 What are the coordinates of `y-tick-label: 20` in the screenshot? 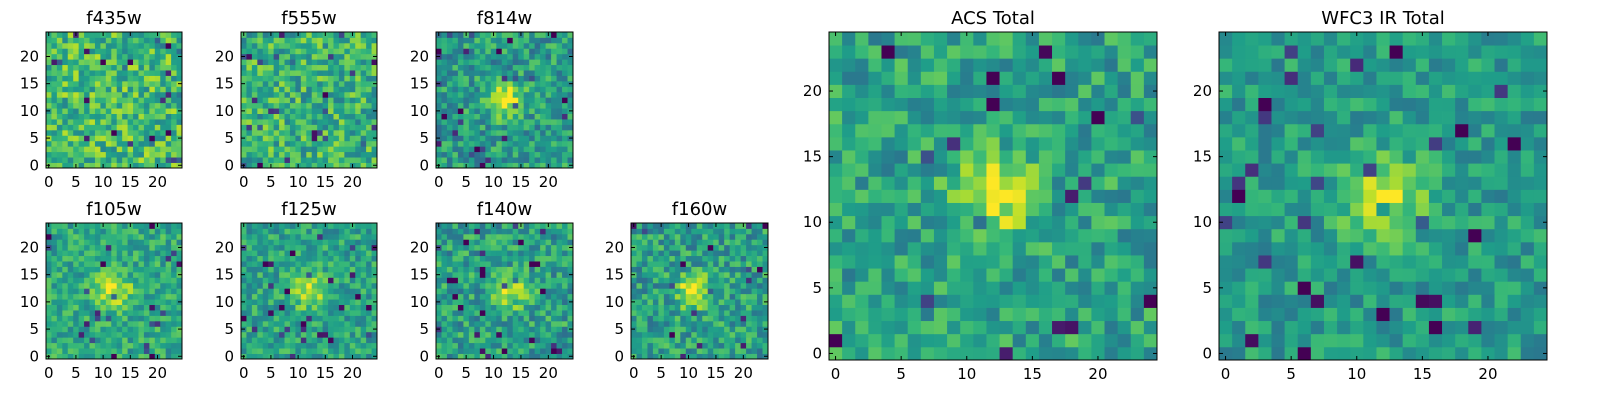 It's located at (224, 247).